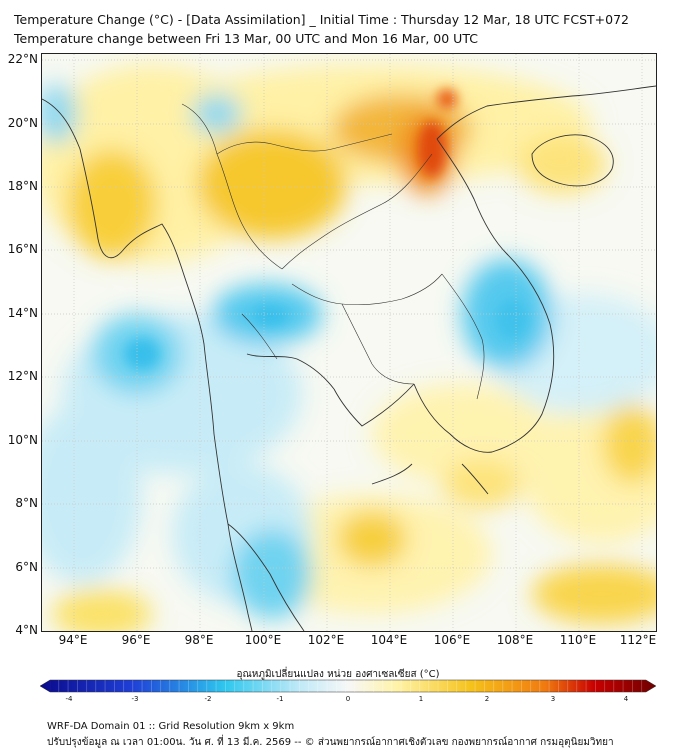 The height and width of the screenshot is (756, 676). Describe the element at coordinates (389, 640) in the screenshot. I see `lon-label-104e: 104°E` at that location.